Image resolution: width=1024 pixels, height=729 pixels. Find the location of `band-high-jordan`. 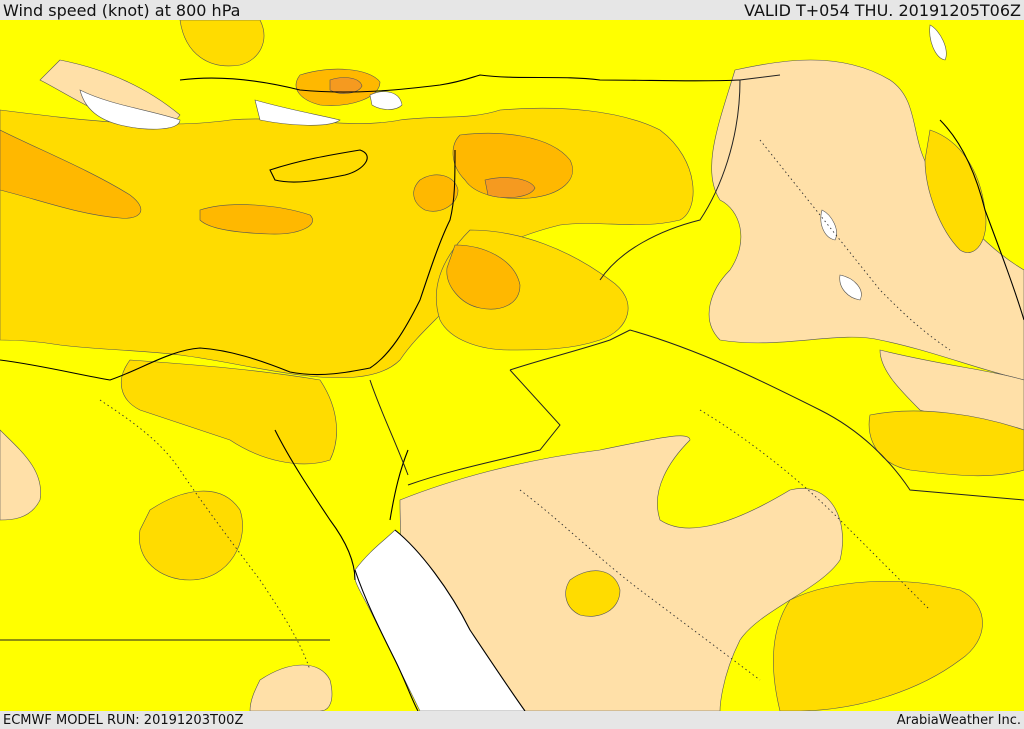

band-high-jordan is located at coordinates (483, 277).